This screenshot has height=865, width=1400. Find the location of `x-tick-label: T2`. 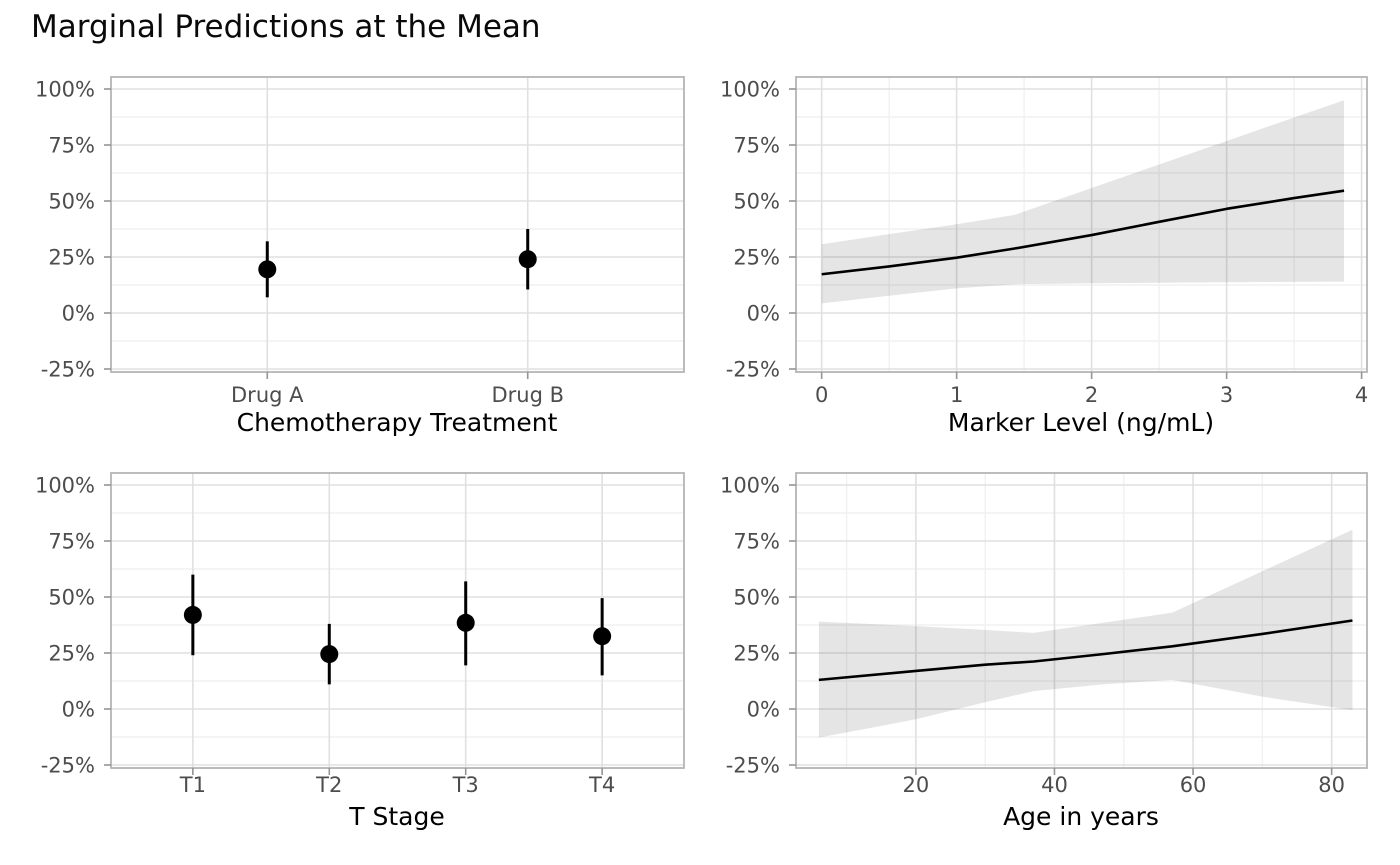

x-tick-label: T2 is located at coordinates (328, 785).